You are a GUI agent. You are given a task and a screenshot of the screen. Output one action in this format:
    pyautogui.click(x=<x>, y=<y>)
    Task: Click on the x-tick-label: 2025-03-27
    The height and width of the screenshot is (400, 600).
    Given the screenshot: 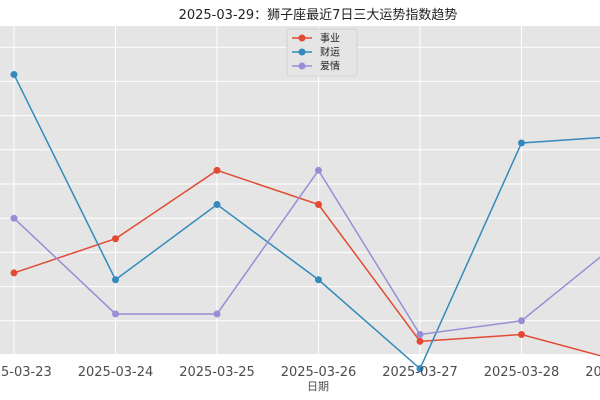 What is the action you would take?
    pyautogui.click(x=420, y=372)
    